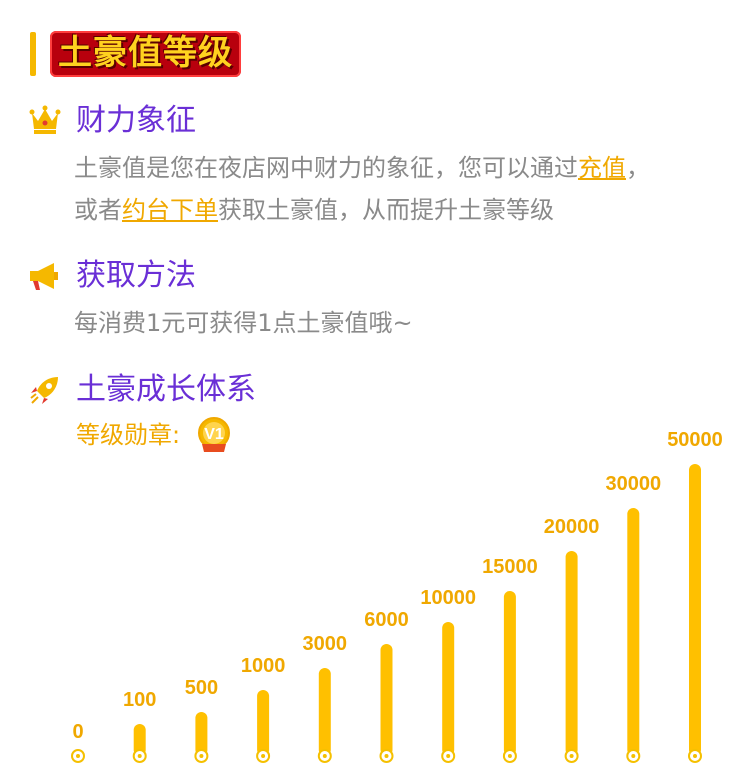 The width and height of the screenshot is (750, 765). I want to click on svg-text: V1, so click(214, 434).